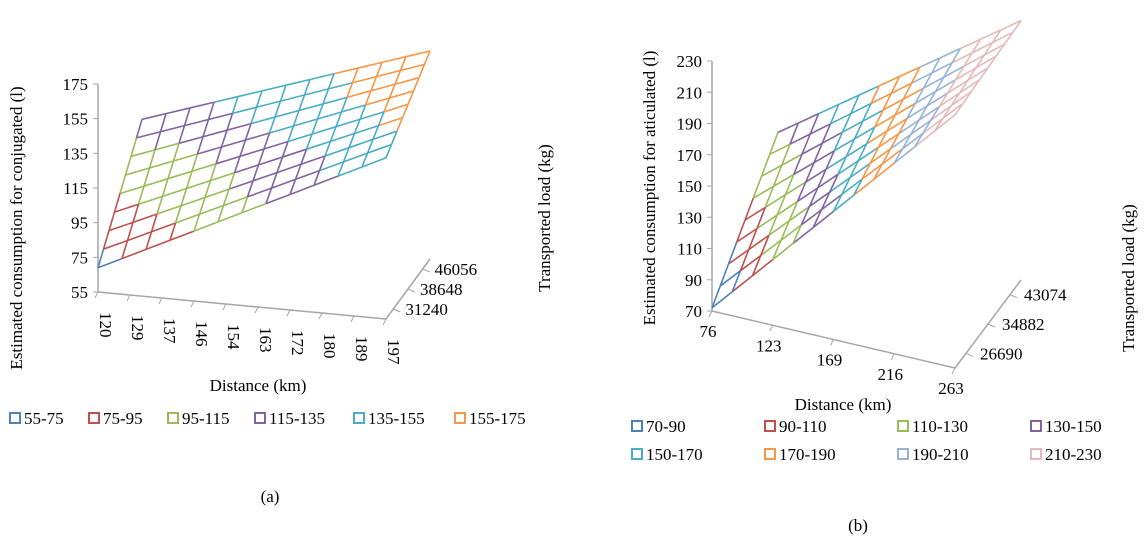 Image resolution: width=1144 pixels, height=536 pixels. What do you see at coordinates (206, 418) in the screenshot?
I see `legend-label: 95-115` at bounding box center [206, 418].